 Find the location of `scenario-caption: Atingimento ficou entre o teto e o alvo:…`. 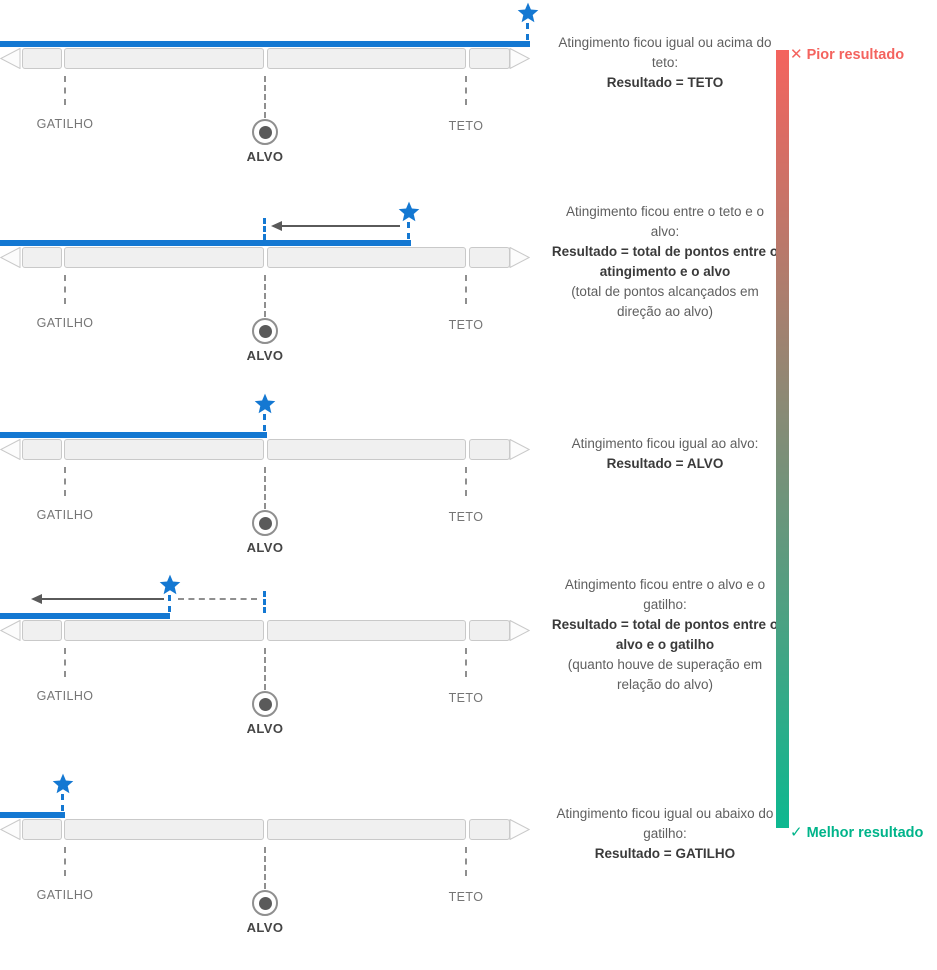

scenario-caption: Atingimento ficou entre o teto e o alvo:… is located at coordinates (665, 262).